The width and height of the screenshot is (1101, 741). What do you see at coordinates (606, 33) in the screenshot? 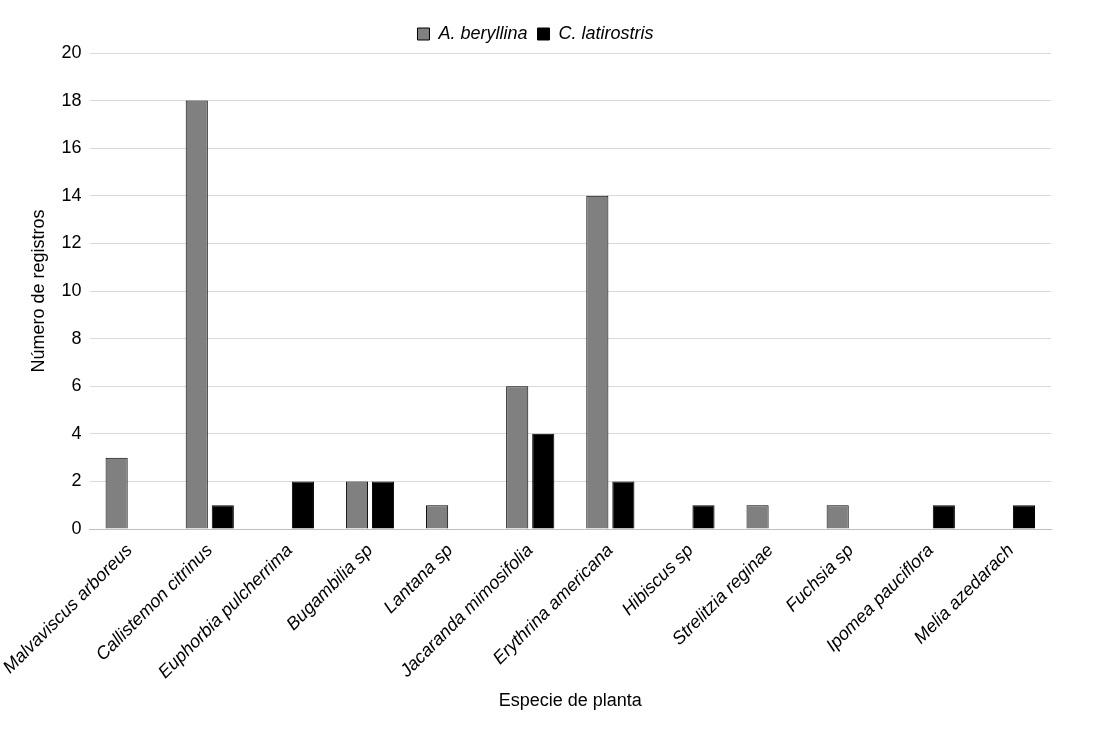
I see `legend-label: C. latirostris` at bounding box center [606, 33].